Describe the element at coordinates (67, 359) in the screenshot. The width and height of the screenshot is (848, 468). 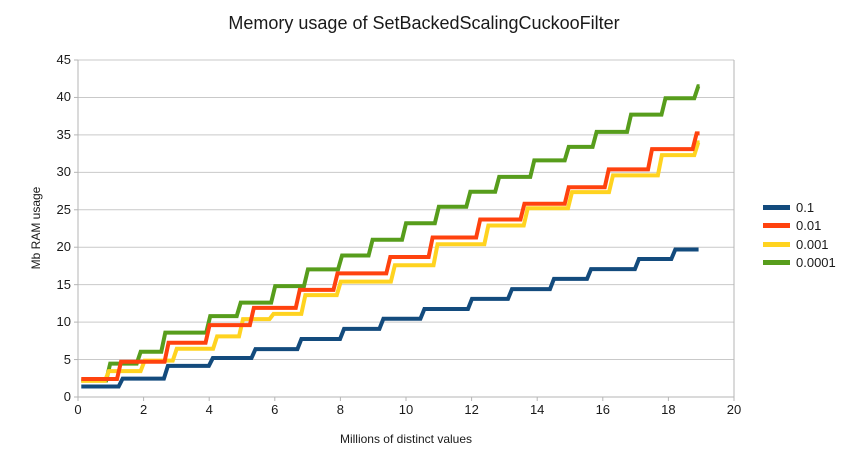
I see `y-tick-label-5: 5` at that location.